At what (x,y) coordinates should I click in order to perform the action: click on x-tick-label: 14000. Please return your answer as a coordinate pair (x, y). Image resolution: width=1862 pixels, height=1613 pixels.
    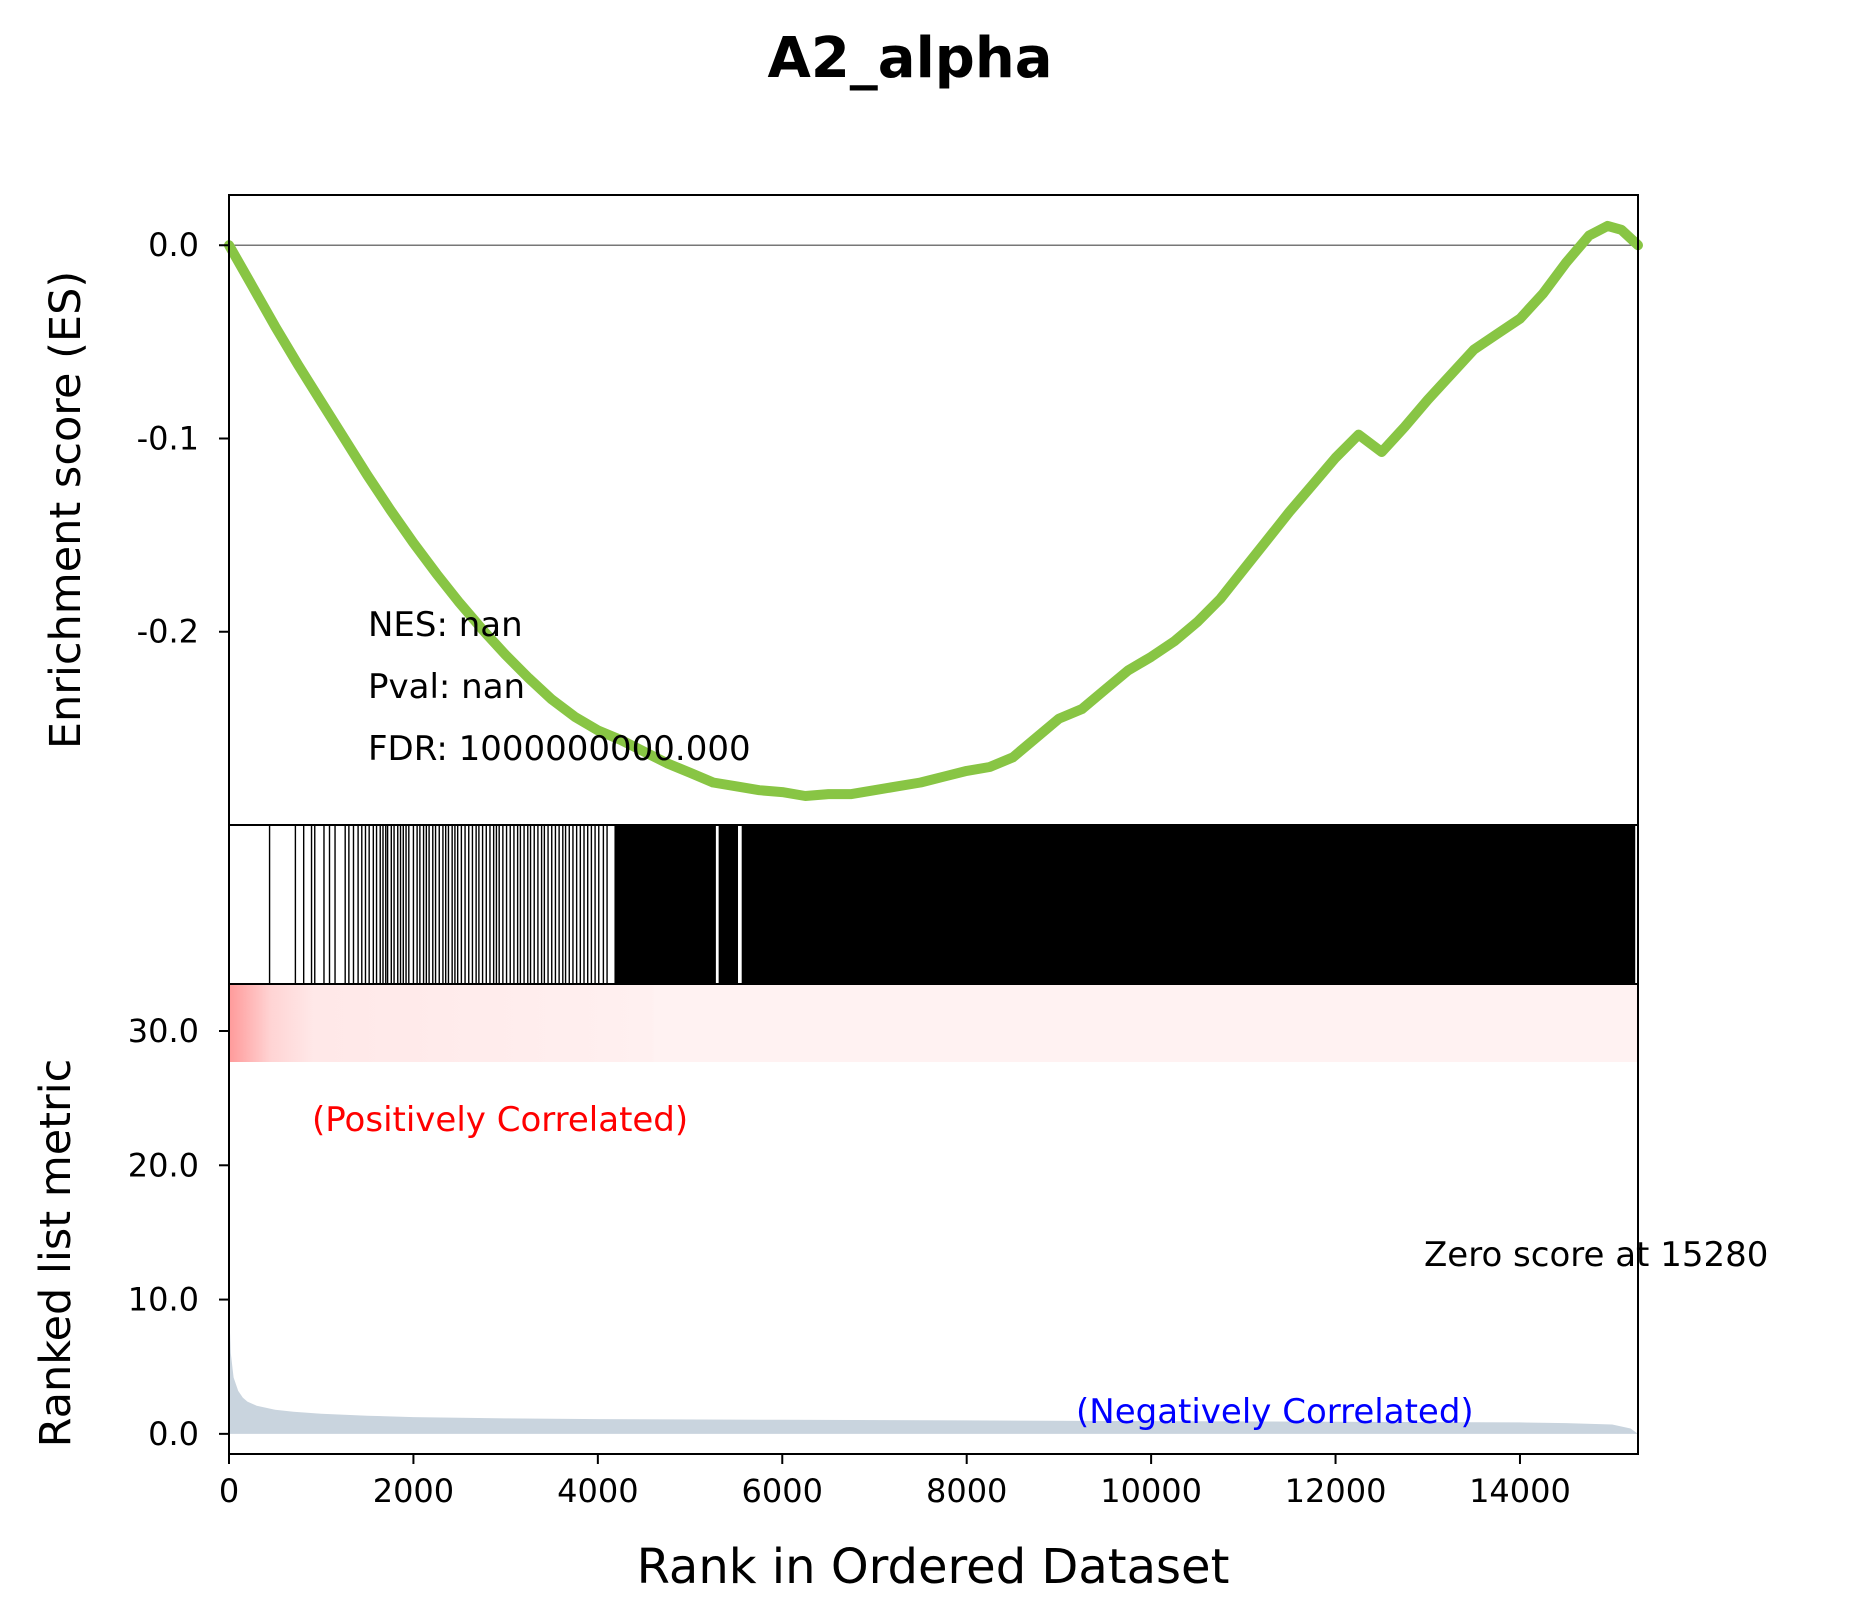
    Looking at the image, I should click on (1520, 1491).